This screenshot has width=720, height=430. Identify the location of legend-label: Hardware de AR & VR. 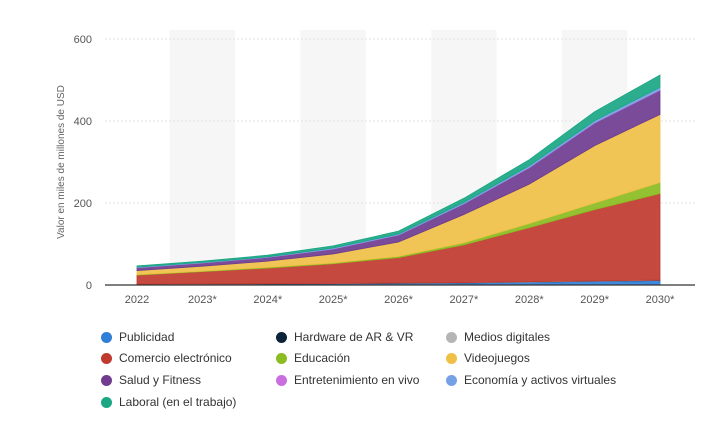
(354, 337).